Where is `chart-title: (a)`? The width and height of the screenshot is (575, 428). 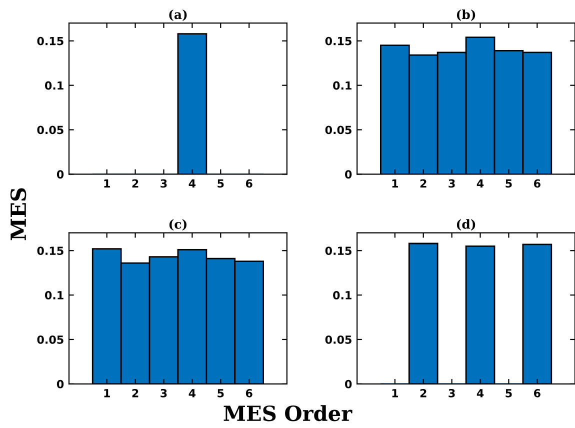
chart-title: (a) is located at coordinates (178, 15).